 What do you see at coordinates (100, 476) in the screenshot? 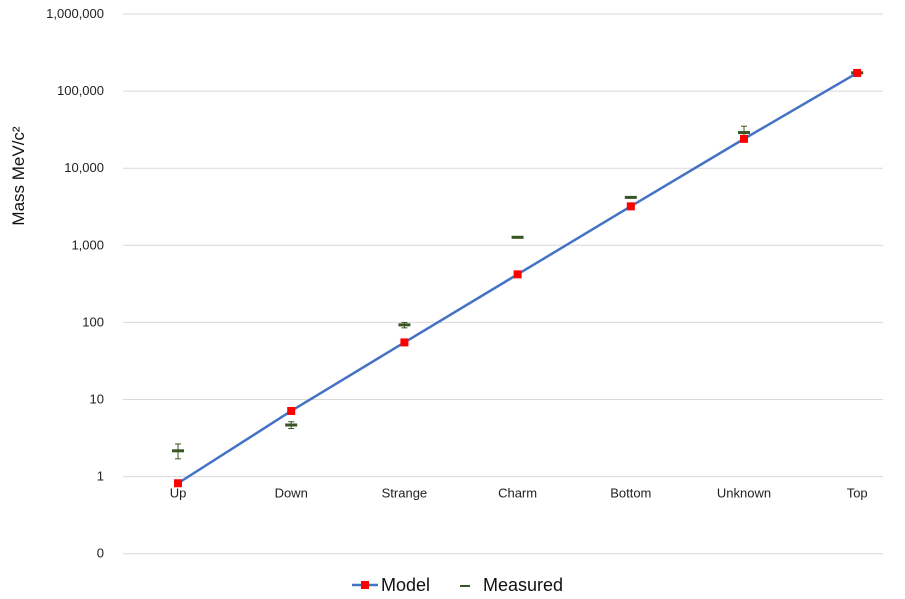
I see `y-tick-label: 1` at bounding box center [100, 476].